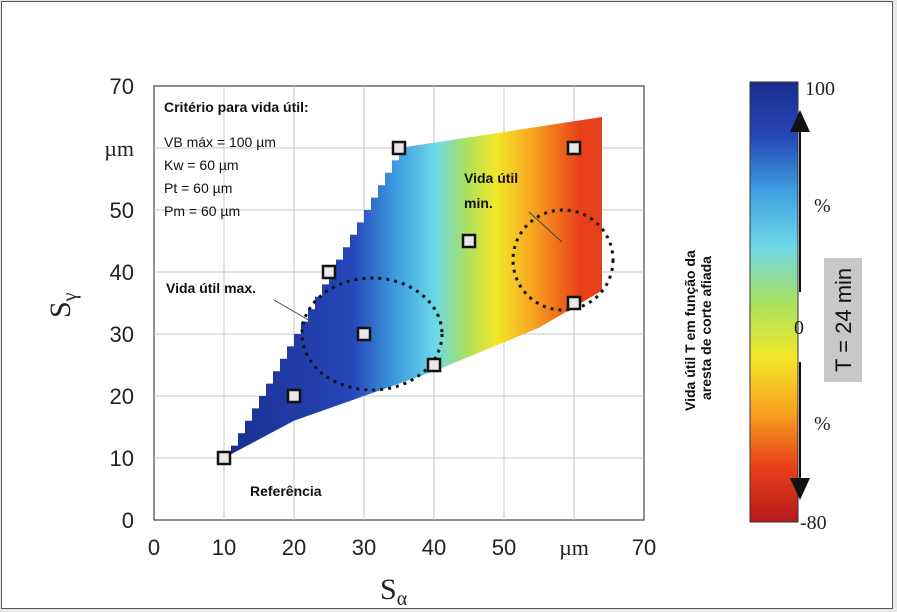 The width and height of the screenshot is (897, 612). What do you see at coordinates (690, 330) in the screenshot?
I see `colorbar-title-1: Vida útil T em função da` at bounding box center [690, 330].